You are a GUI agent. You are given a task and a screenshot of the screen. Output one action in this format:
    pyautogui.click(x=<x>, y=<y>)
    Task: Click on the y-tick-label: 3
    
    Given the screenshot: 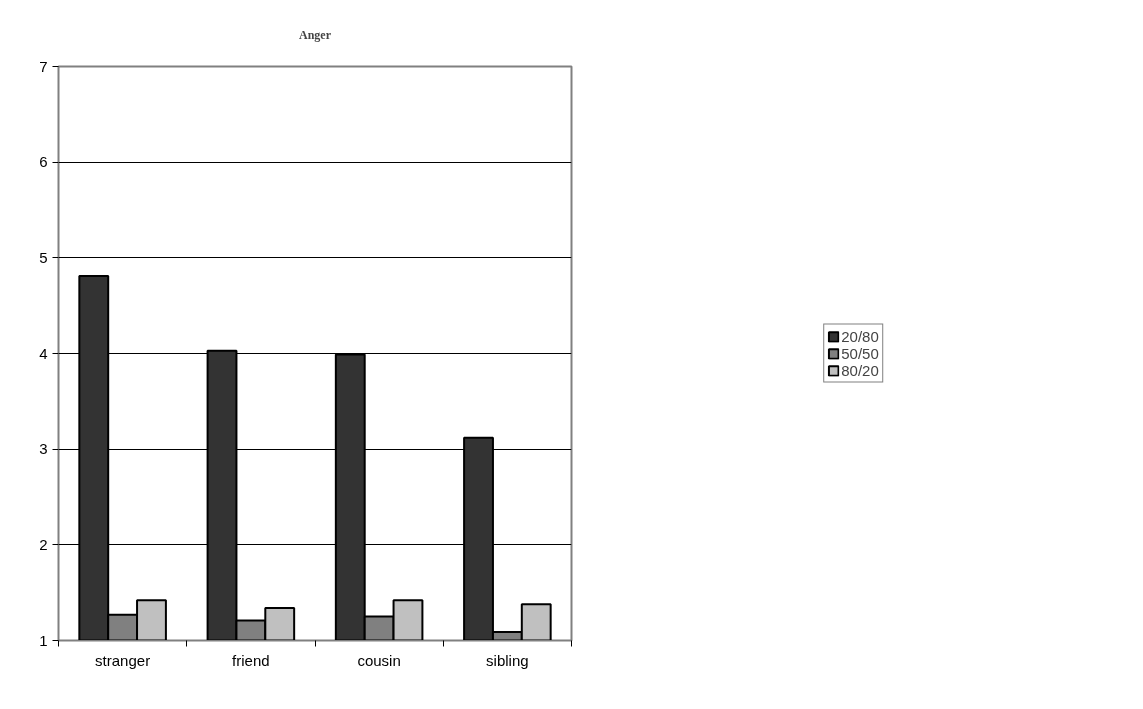 What is the action you would take?
    pyautogui.click(x=43, y=449)
    